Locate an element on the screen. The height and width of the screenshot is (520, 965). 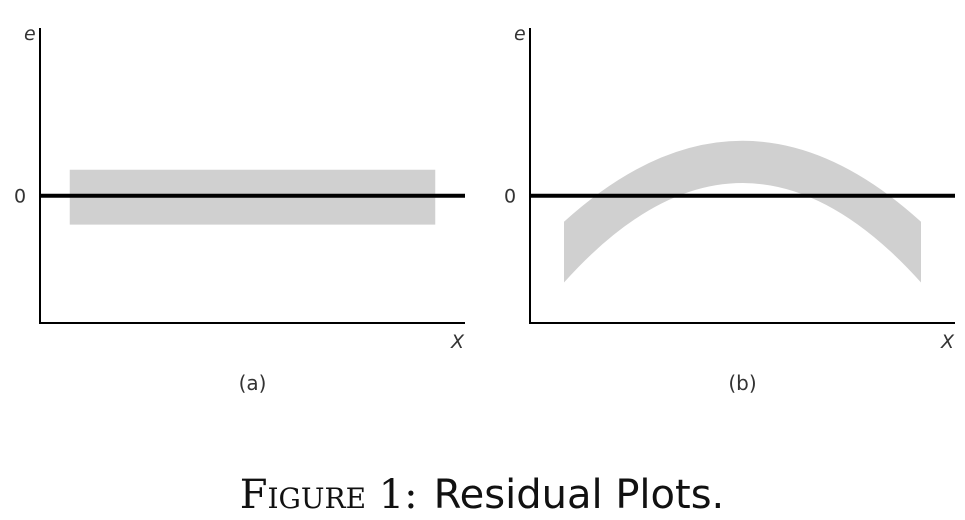
panel-b-xlabel: X is located at coordinates (947, 342).